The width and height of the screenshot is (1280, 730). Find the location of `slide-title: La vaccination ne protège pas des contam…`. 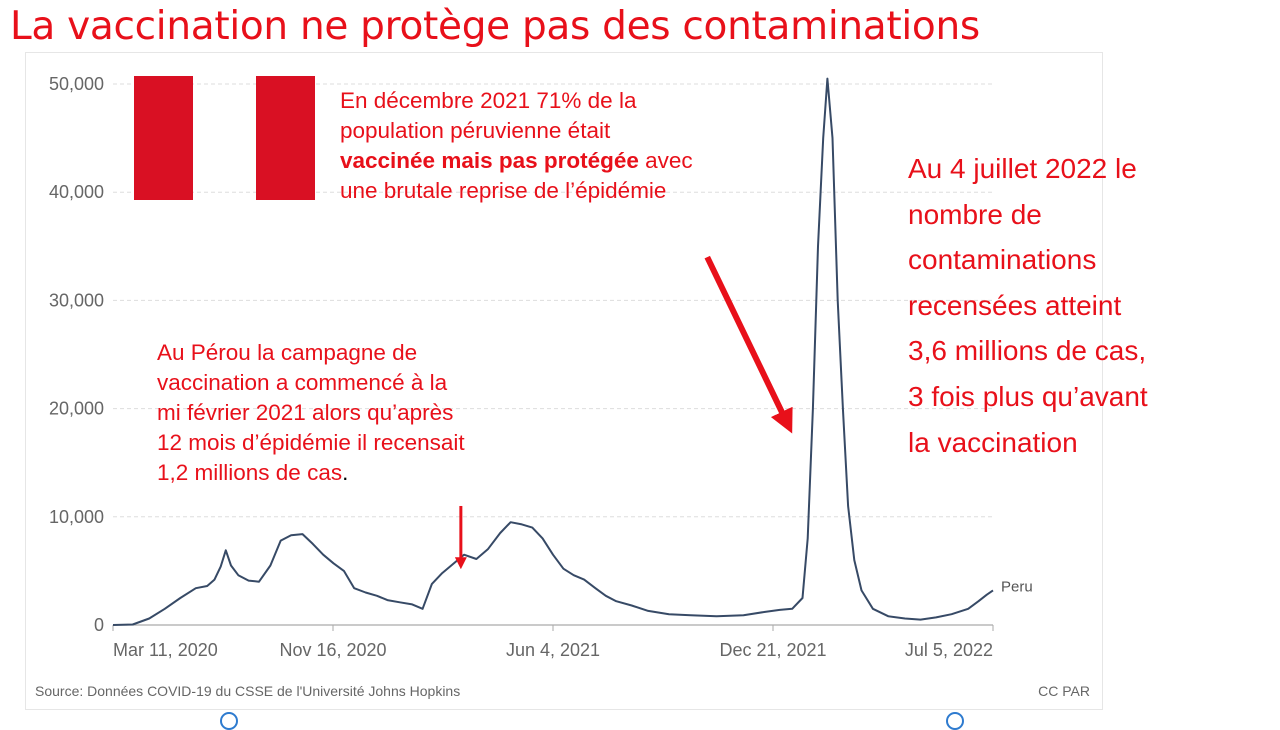

slide-title: La vaccination ne protège pas des contam… is located at coordinates (495, 26).